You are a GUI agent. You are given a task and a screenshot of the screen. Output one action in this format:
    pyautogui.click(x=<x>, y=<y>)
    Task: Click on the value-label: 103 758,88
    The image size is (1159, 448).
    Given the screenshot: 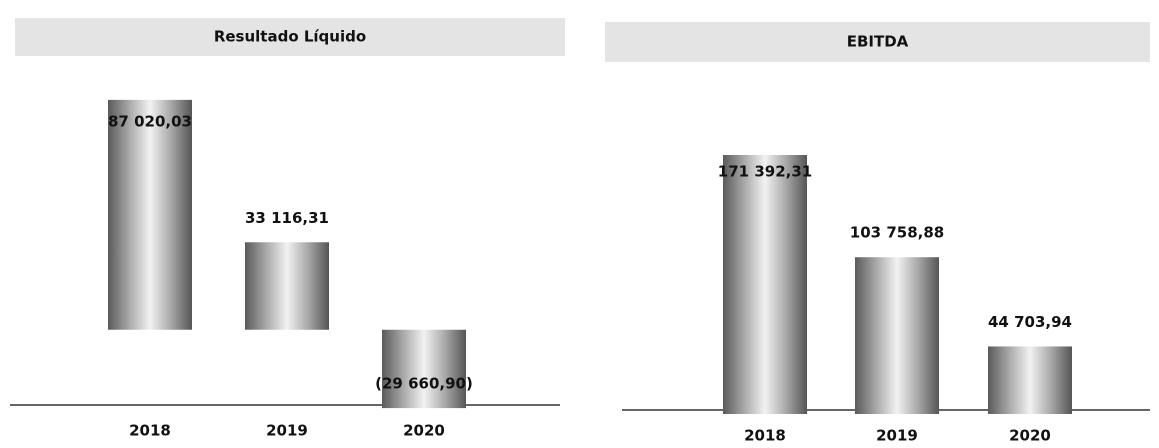 What is the action you would take?
    pyautogui.click(x=897, y=233)
    